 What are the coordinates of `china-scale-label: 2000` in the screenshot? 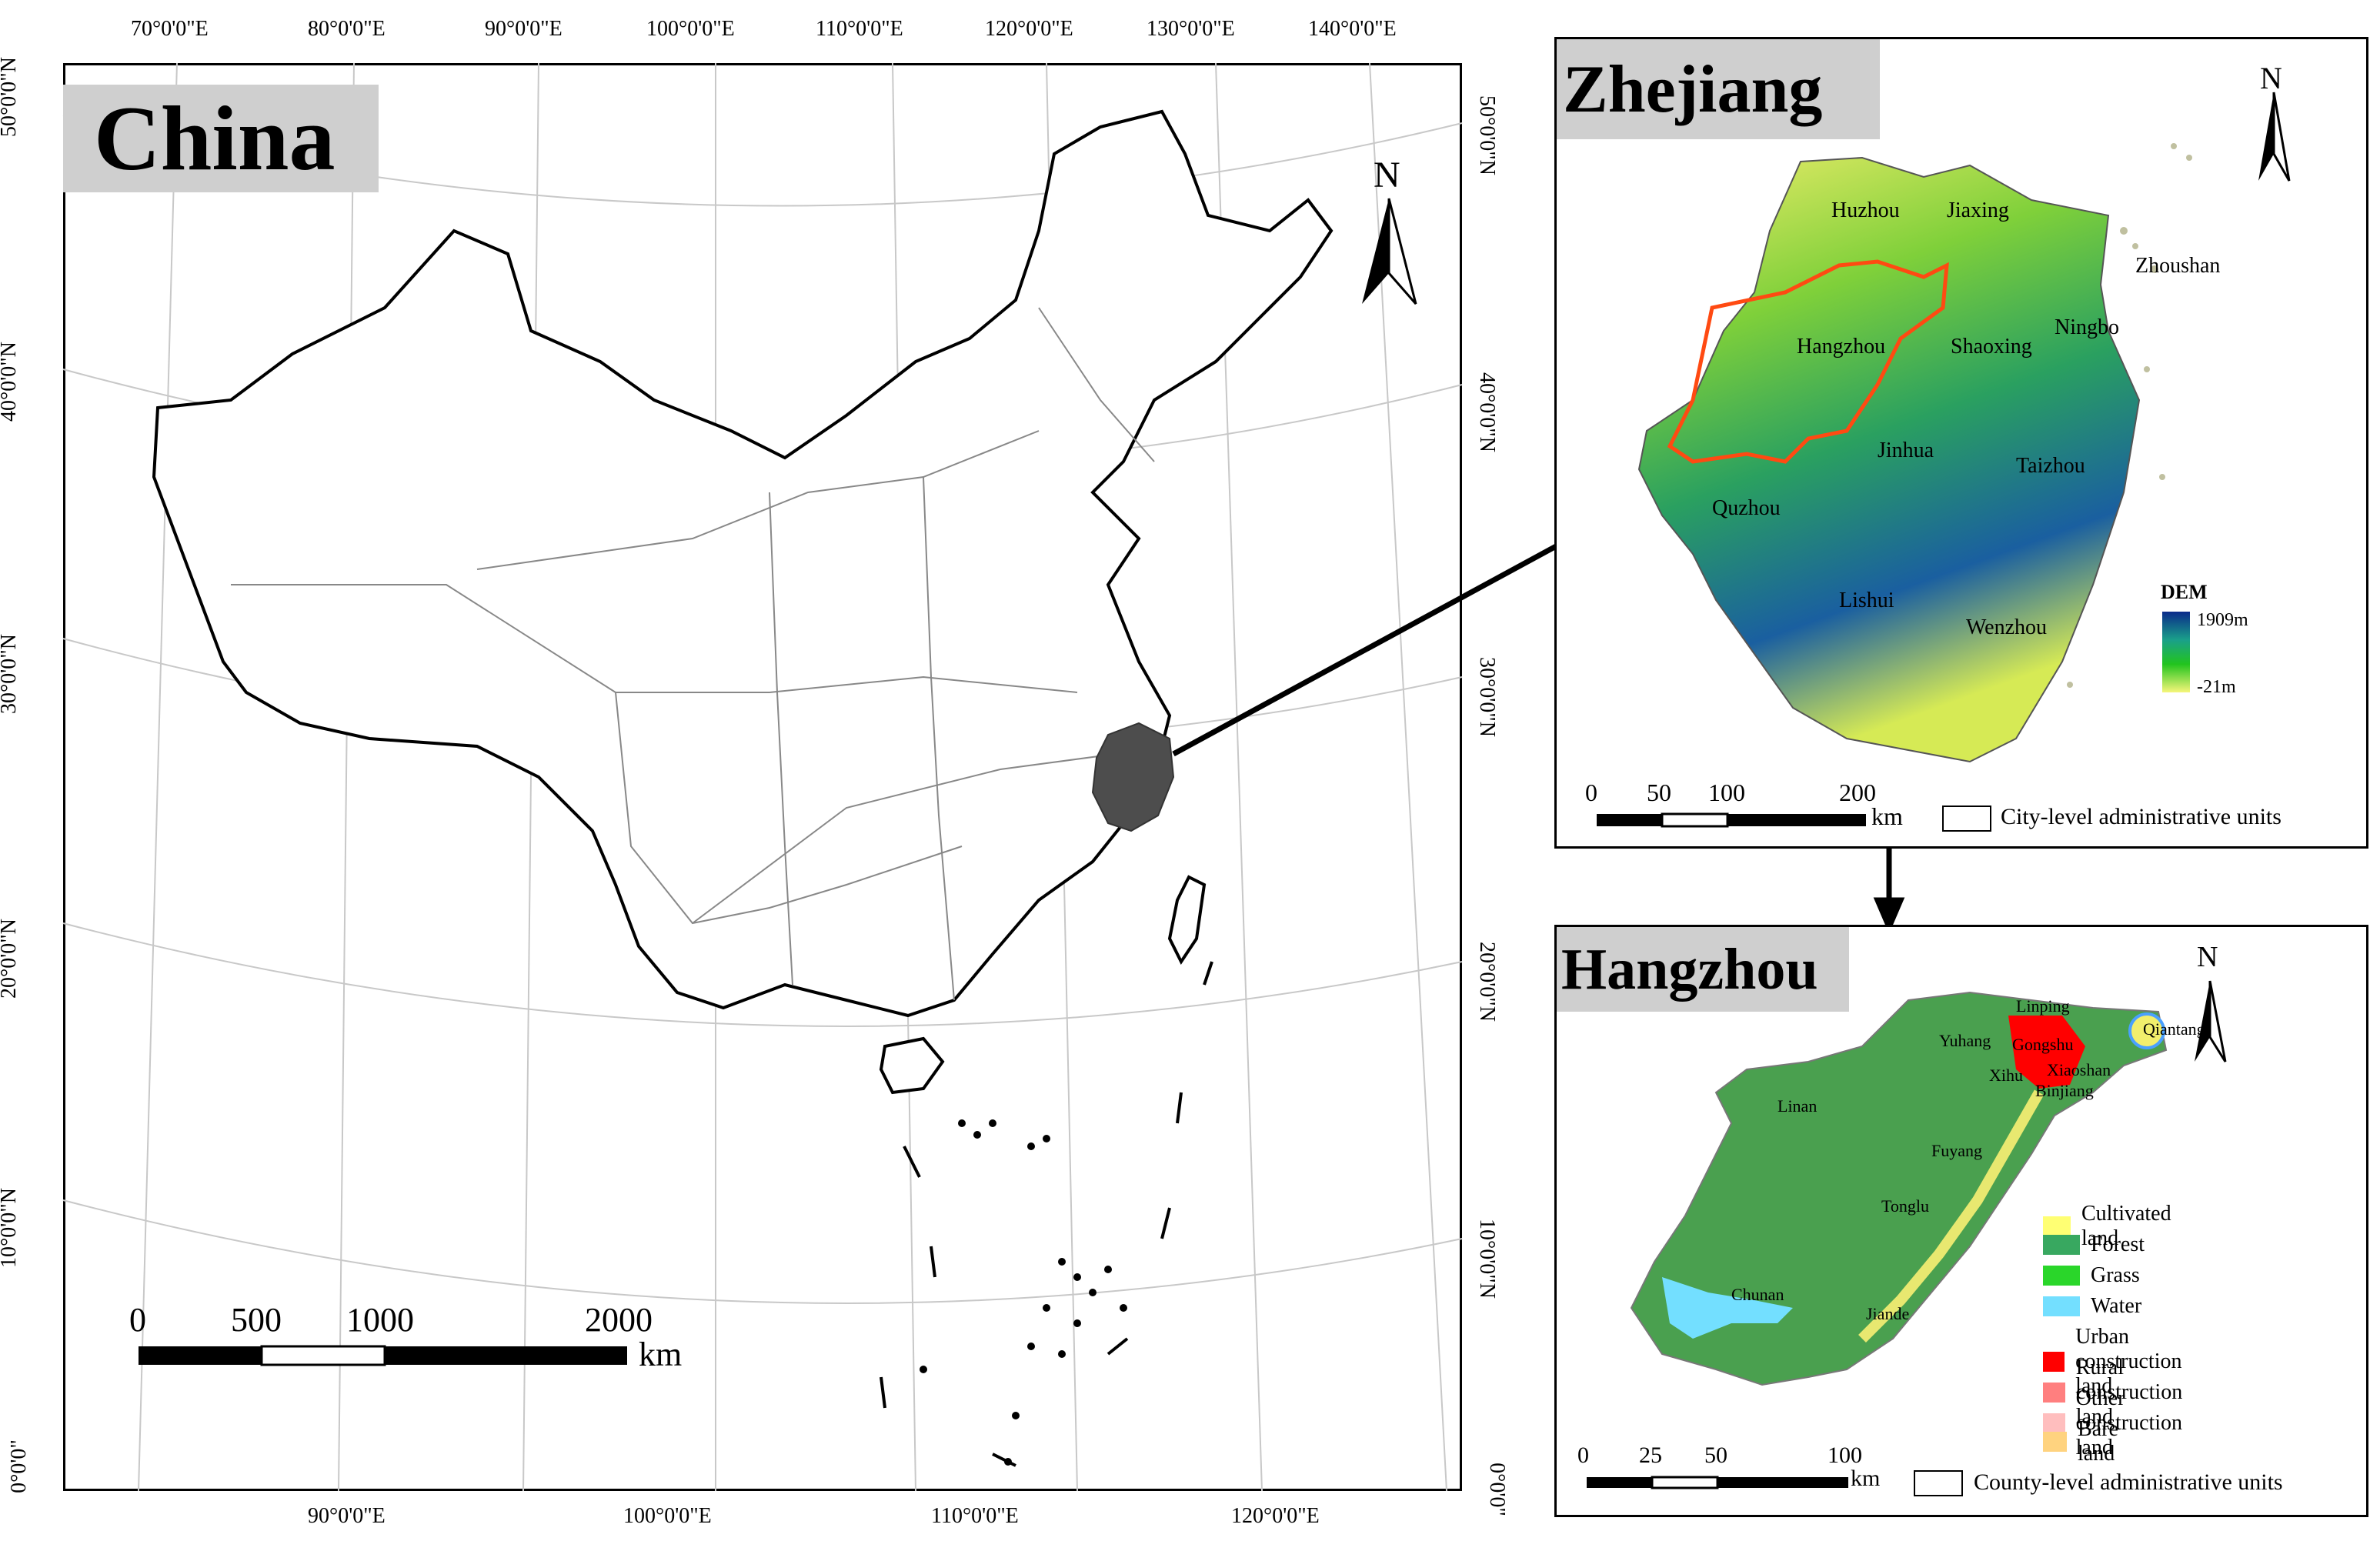 It's located at (619, 1320).